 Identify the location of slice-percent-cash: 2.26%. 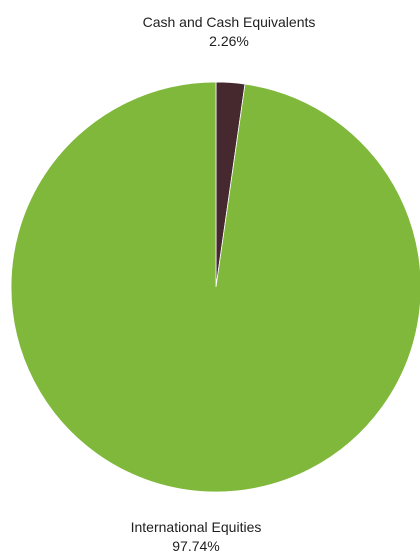
(229, 41).